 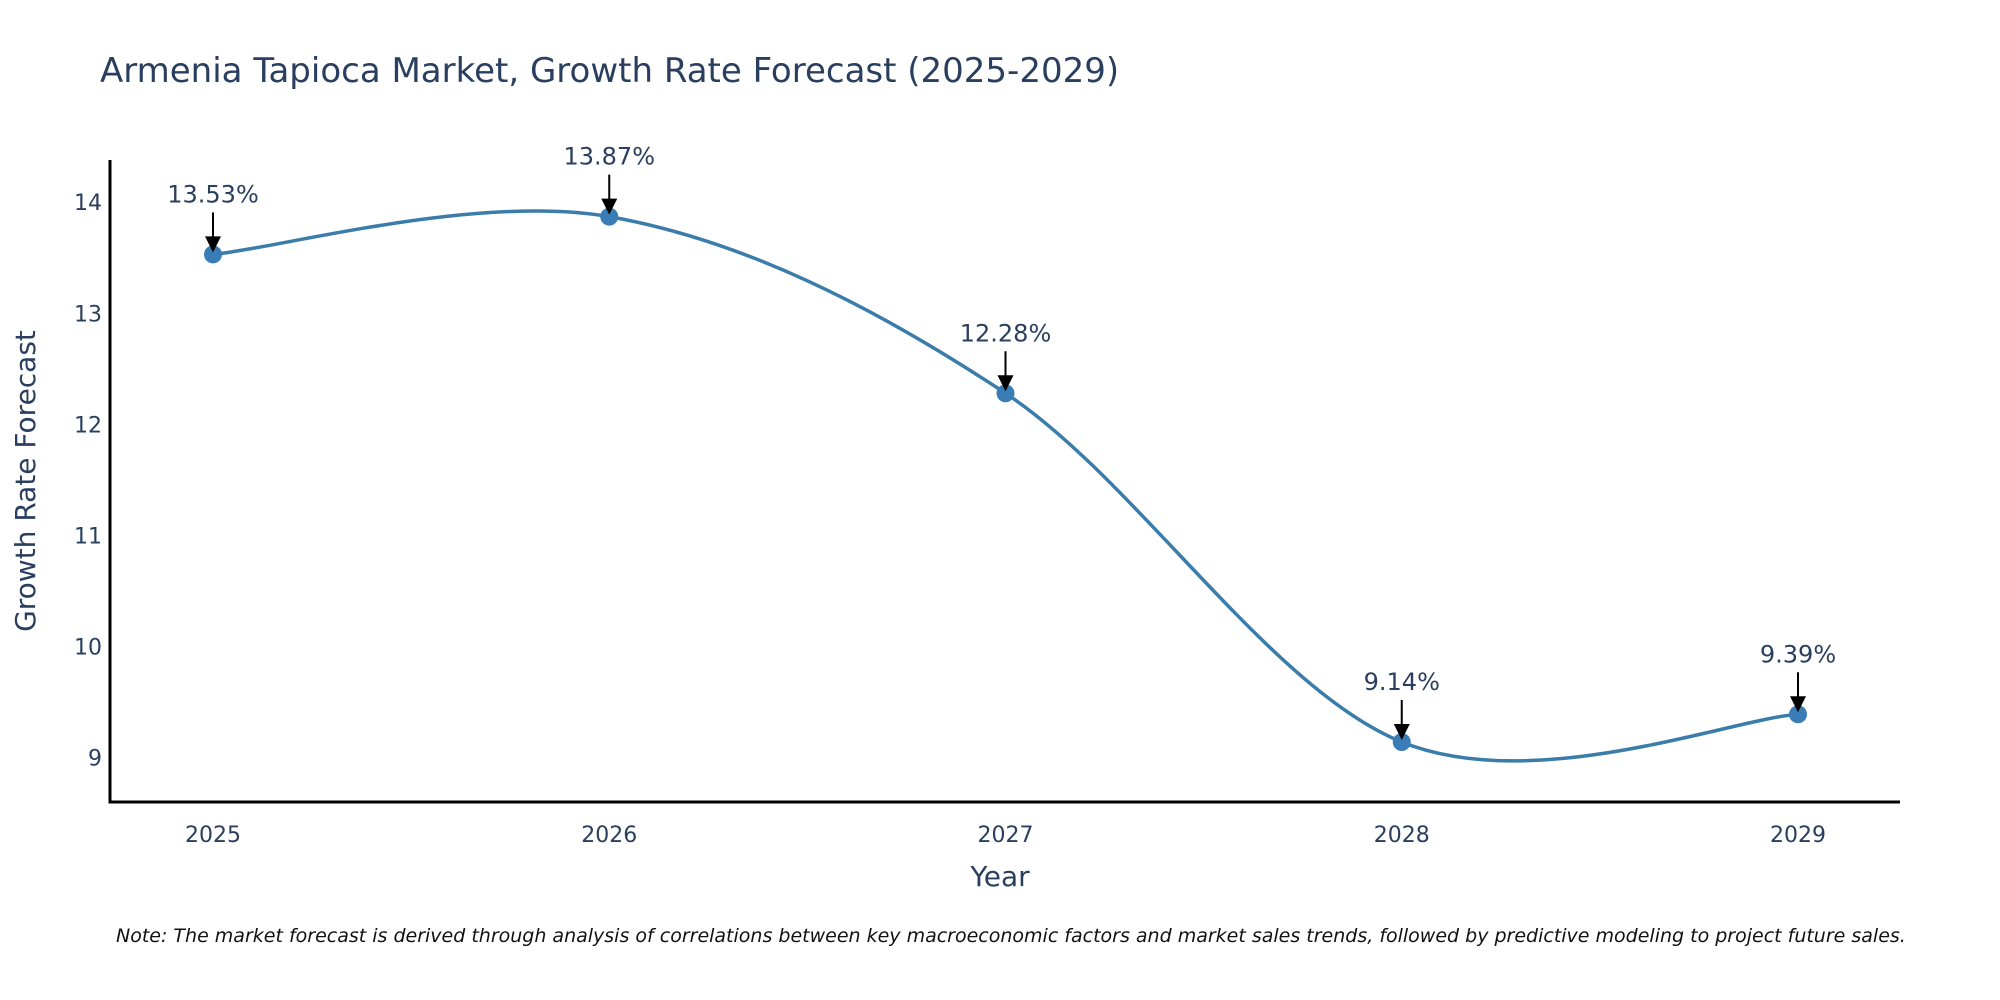 What do you see at coordinates (213, 835) in the screenshot?
I see `x-tick-label: 2025` at bounding box center [213, 835].